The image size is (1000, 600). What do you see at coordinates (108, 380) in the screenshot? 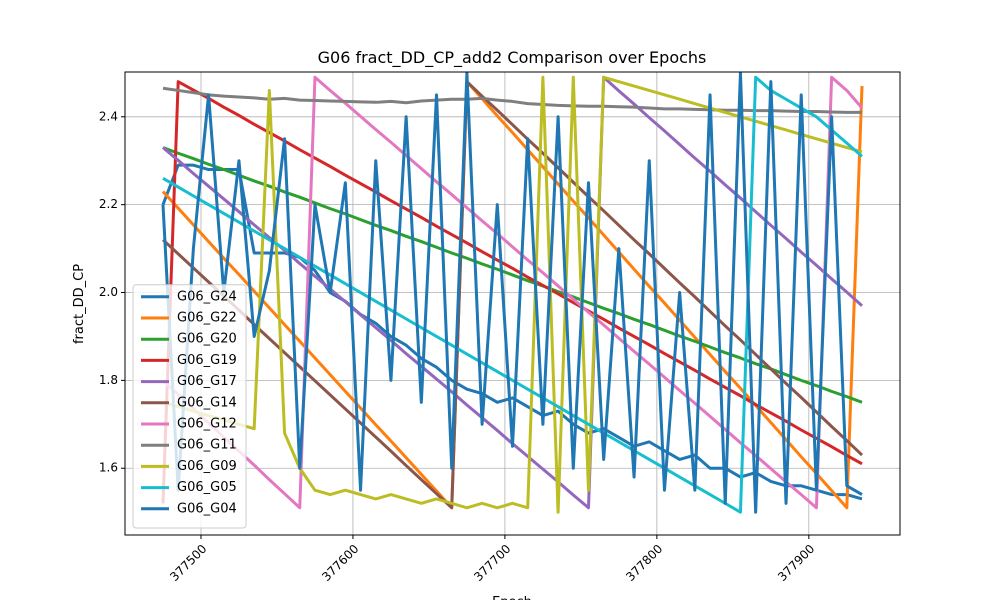
I see `y-tick-label: 1.8` at bounding box center [108, 380].